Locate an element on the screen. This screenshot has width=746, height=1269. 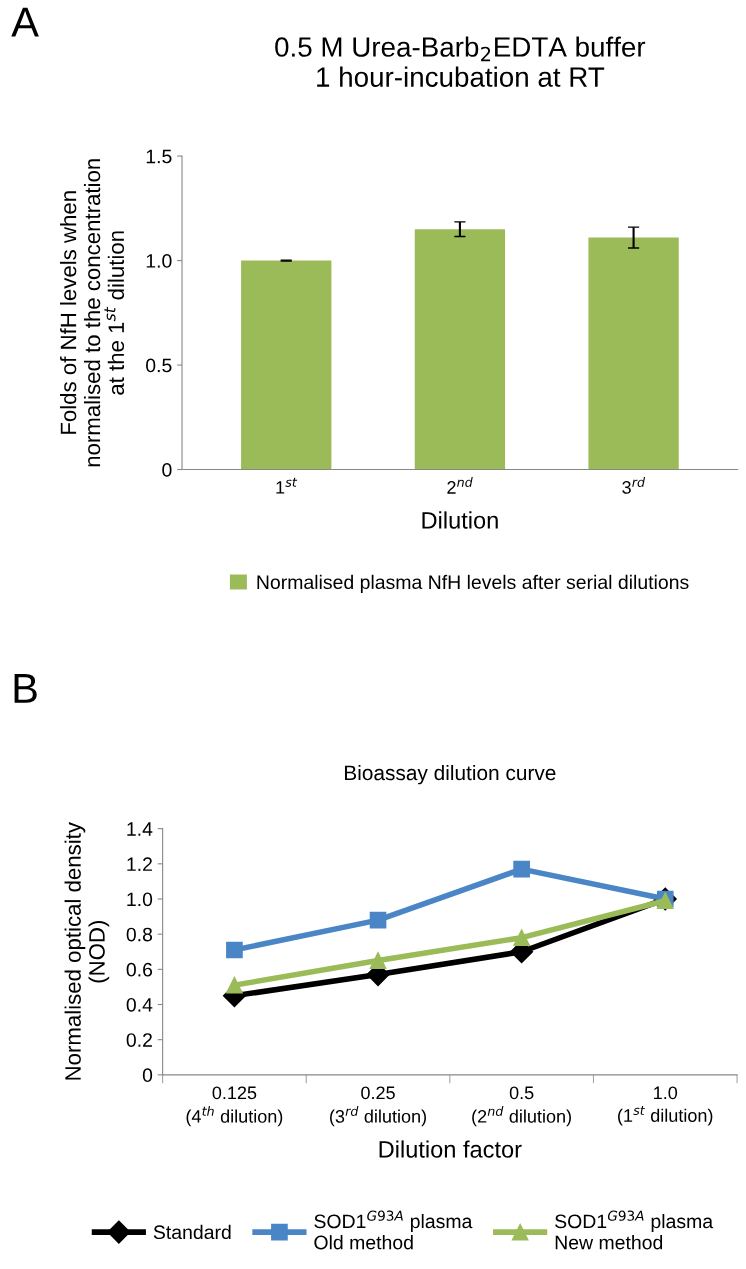
legend-label: Standard is located at coordinates (192, 1232).